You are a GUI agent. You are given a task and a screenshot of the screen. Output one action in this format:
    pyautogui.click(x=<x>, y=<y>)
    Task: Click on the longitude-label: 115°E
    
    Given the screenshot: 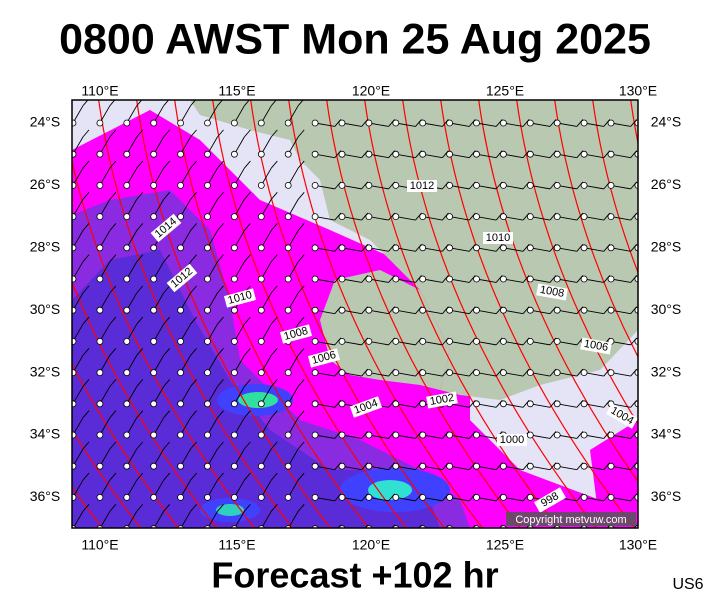 What is the action you would take?
    pyautogui.click(x=236, y=91)
    